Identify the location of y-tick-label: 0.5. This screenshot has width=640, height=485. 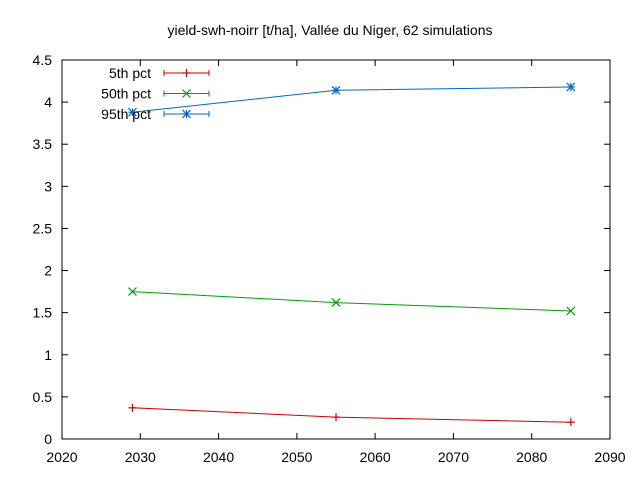
(43, 397).